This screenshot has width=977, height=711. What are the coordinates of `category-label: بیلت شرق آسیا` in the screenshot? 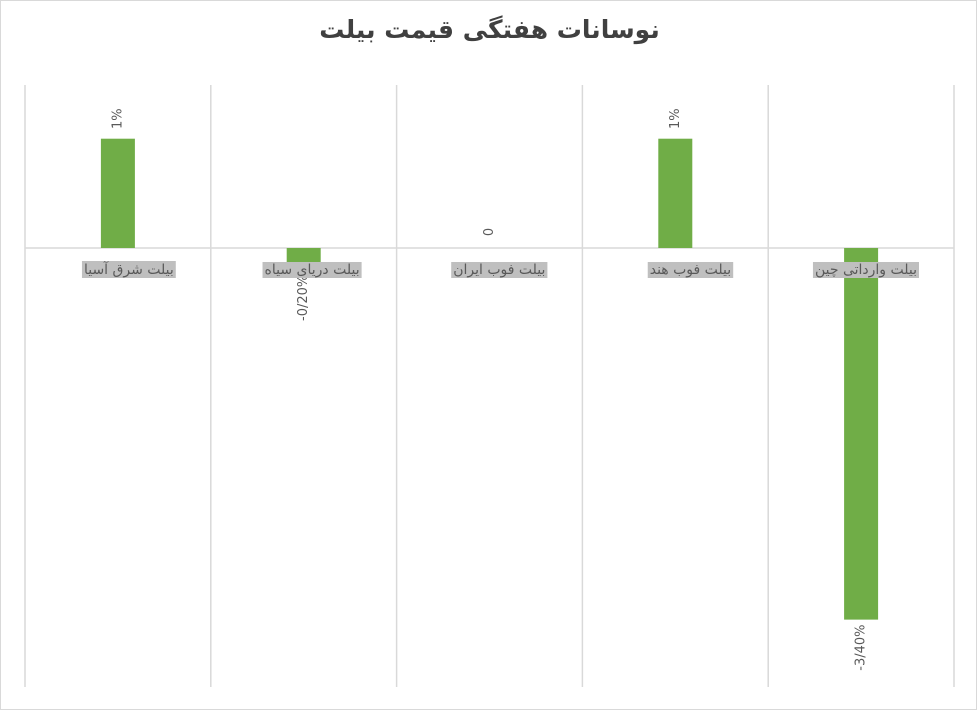 It's located at (129, 269).